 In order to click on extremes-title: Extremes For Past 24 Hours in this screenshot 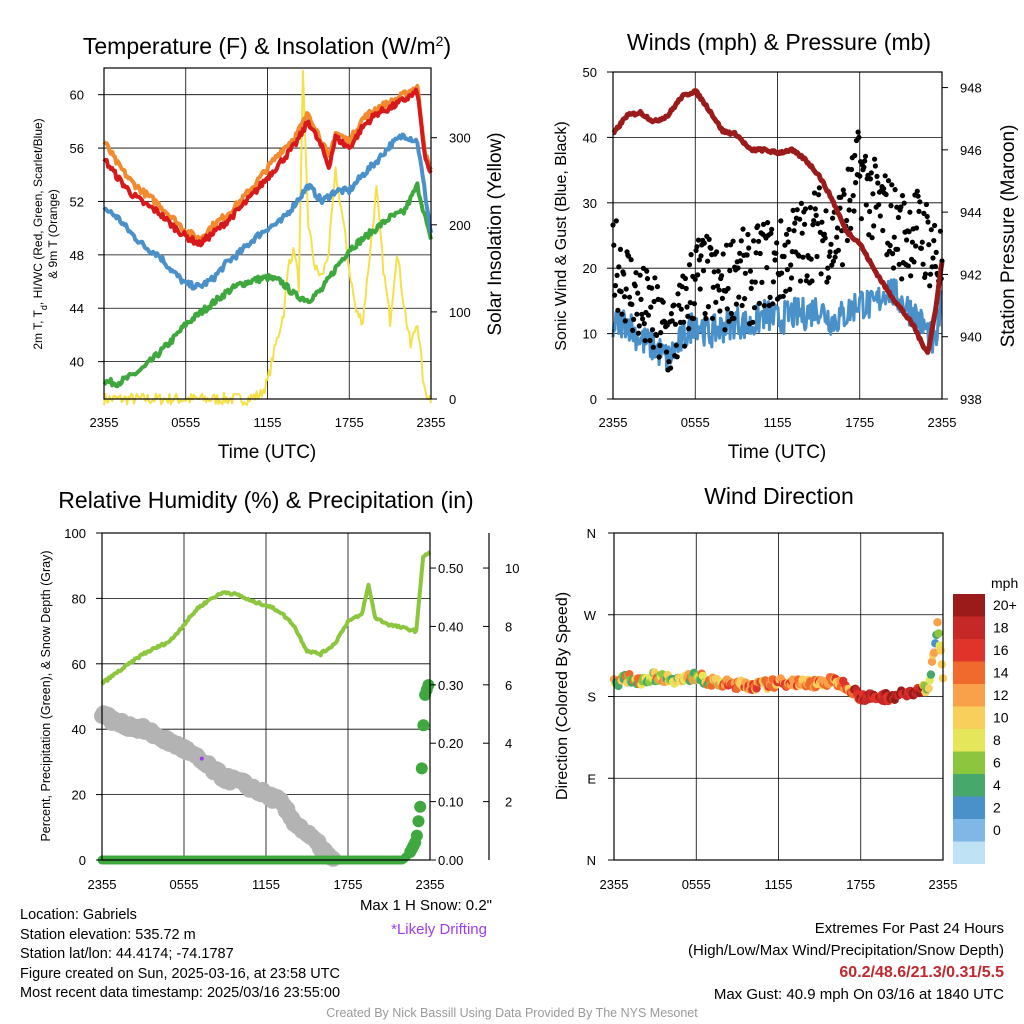, I will do `click(909, 928)`.